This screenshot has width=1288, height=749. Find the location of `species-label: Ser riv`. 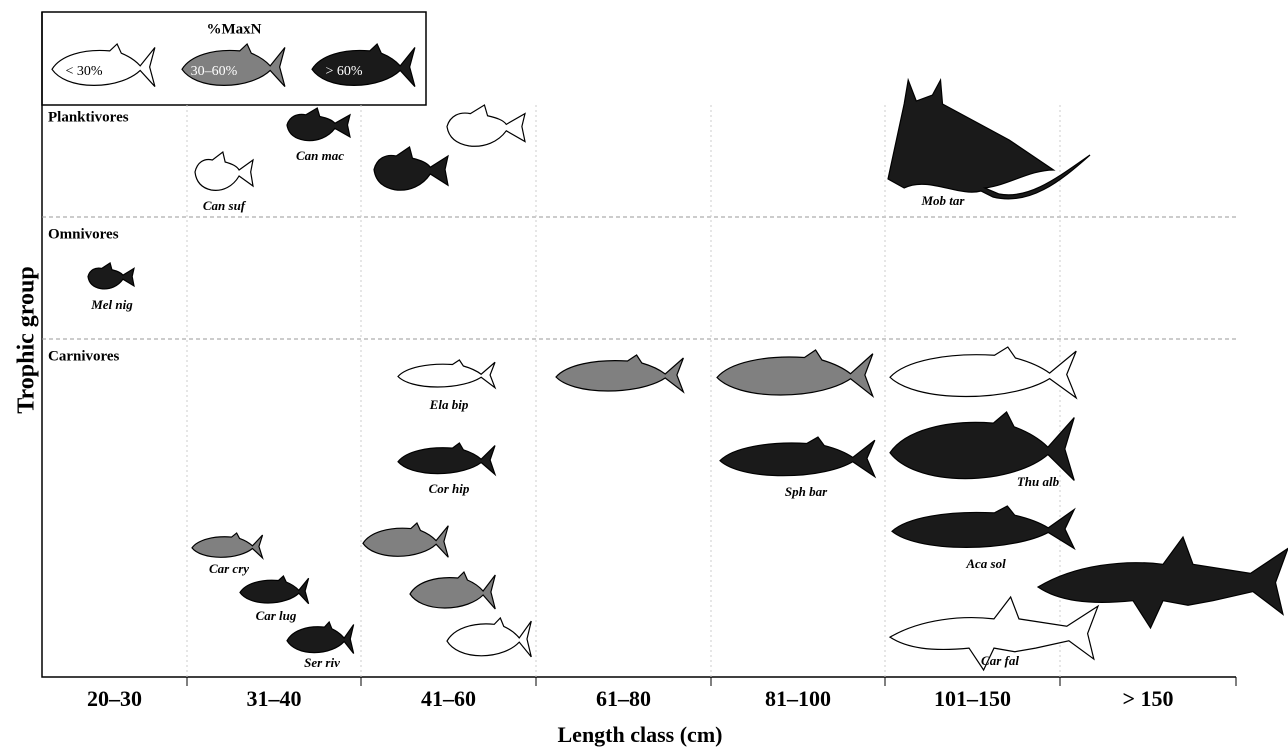

species-label: Ser riv is located at coordinates (322, 662).